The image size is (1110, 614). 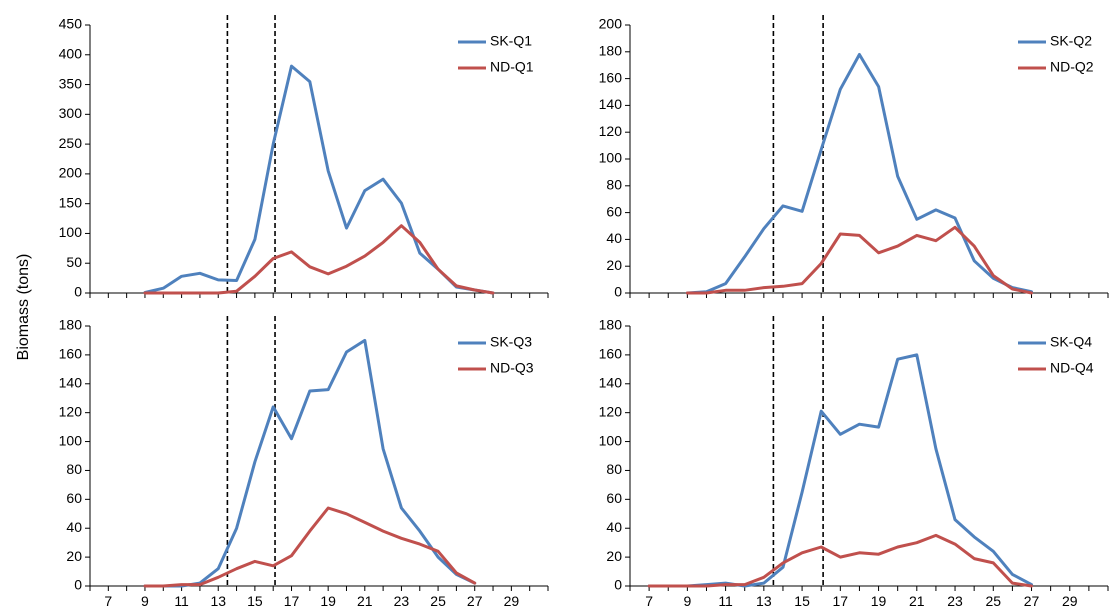 What do you see at coordinates (840, 470) in the screenshot?
I see `series-line-sk-q4` at bounding box center [840, 470].